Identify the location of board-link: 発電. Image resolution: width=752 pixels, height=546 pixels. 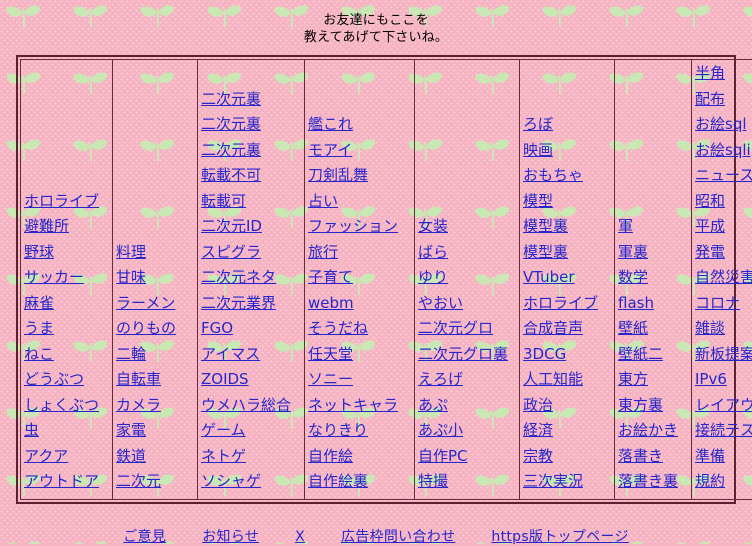
(723, 253).